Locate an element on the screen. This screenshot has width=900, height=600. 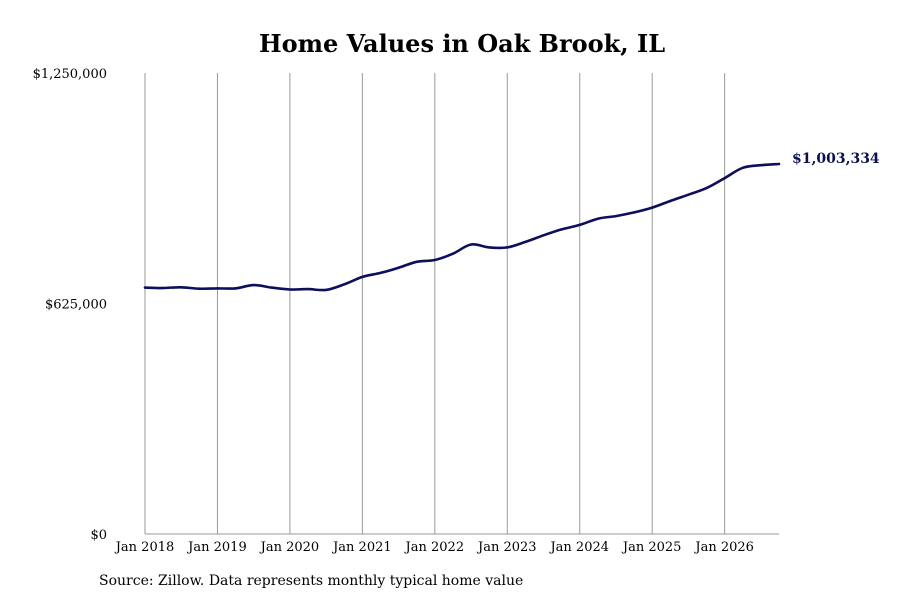
x-tick-label: Jan 2020 is located at coordinates (289, 547).